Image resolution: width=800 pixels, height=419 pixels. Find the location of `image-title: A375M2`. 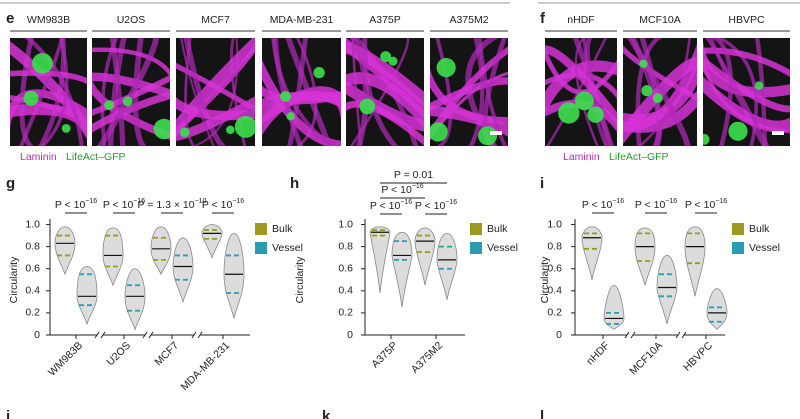

image-title: A375M2 is located at coordinates (468, 20).